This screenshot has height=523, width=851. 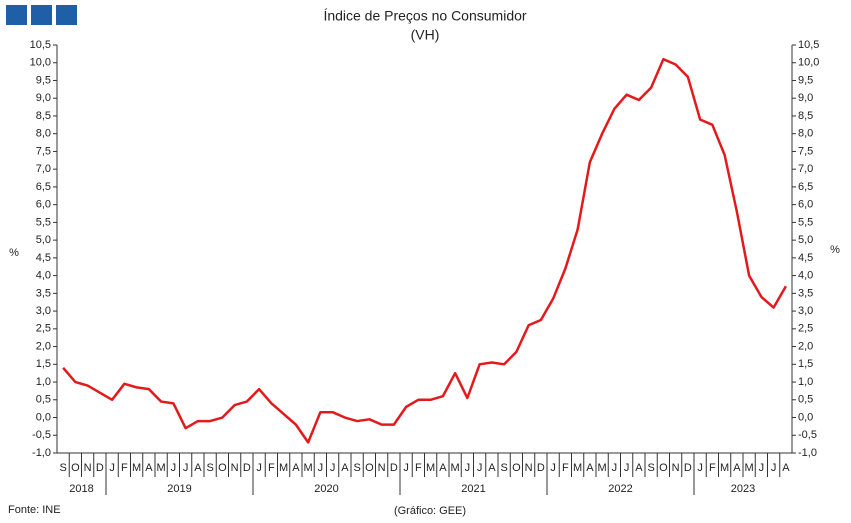 I want to click on y2-tick-label: 6,0, so click(x=805, y=205).